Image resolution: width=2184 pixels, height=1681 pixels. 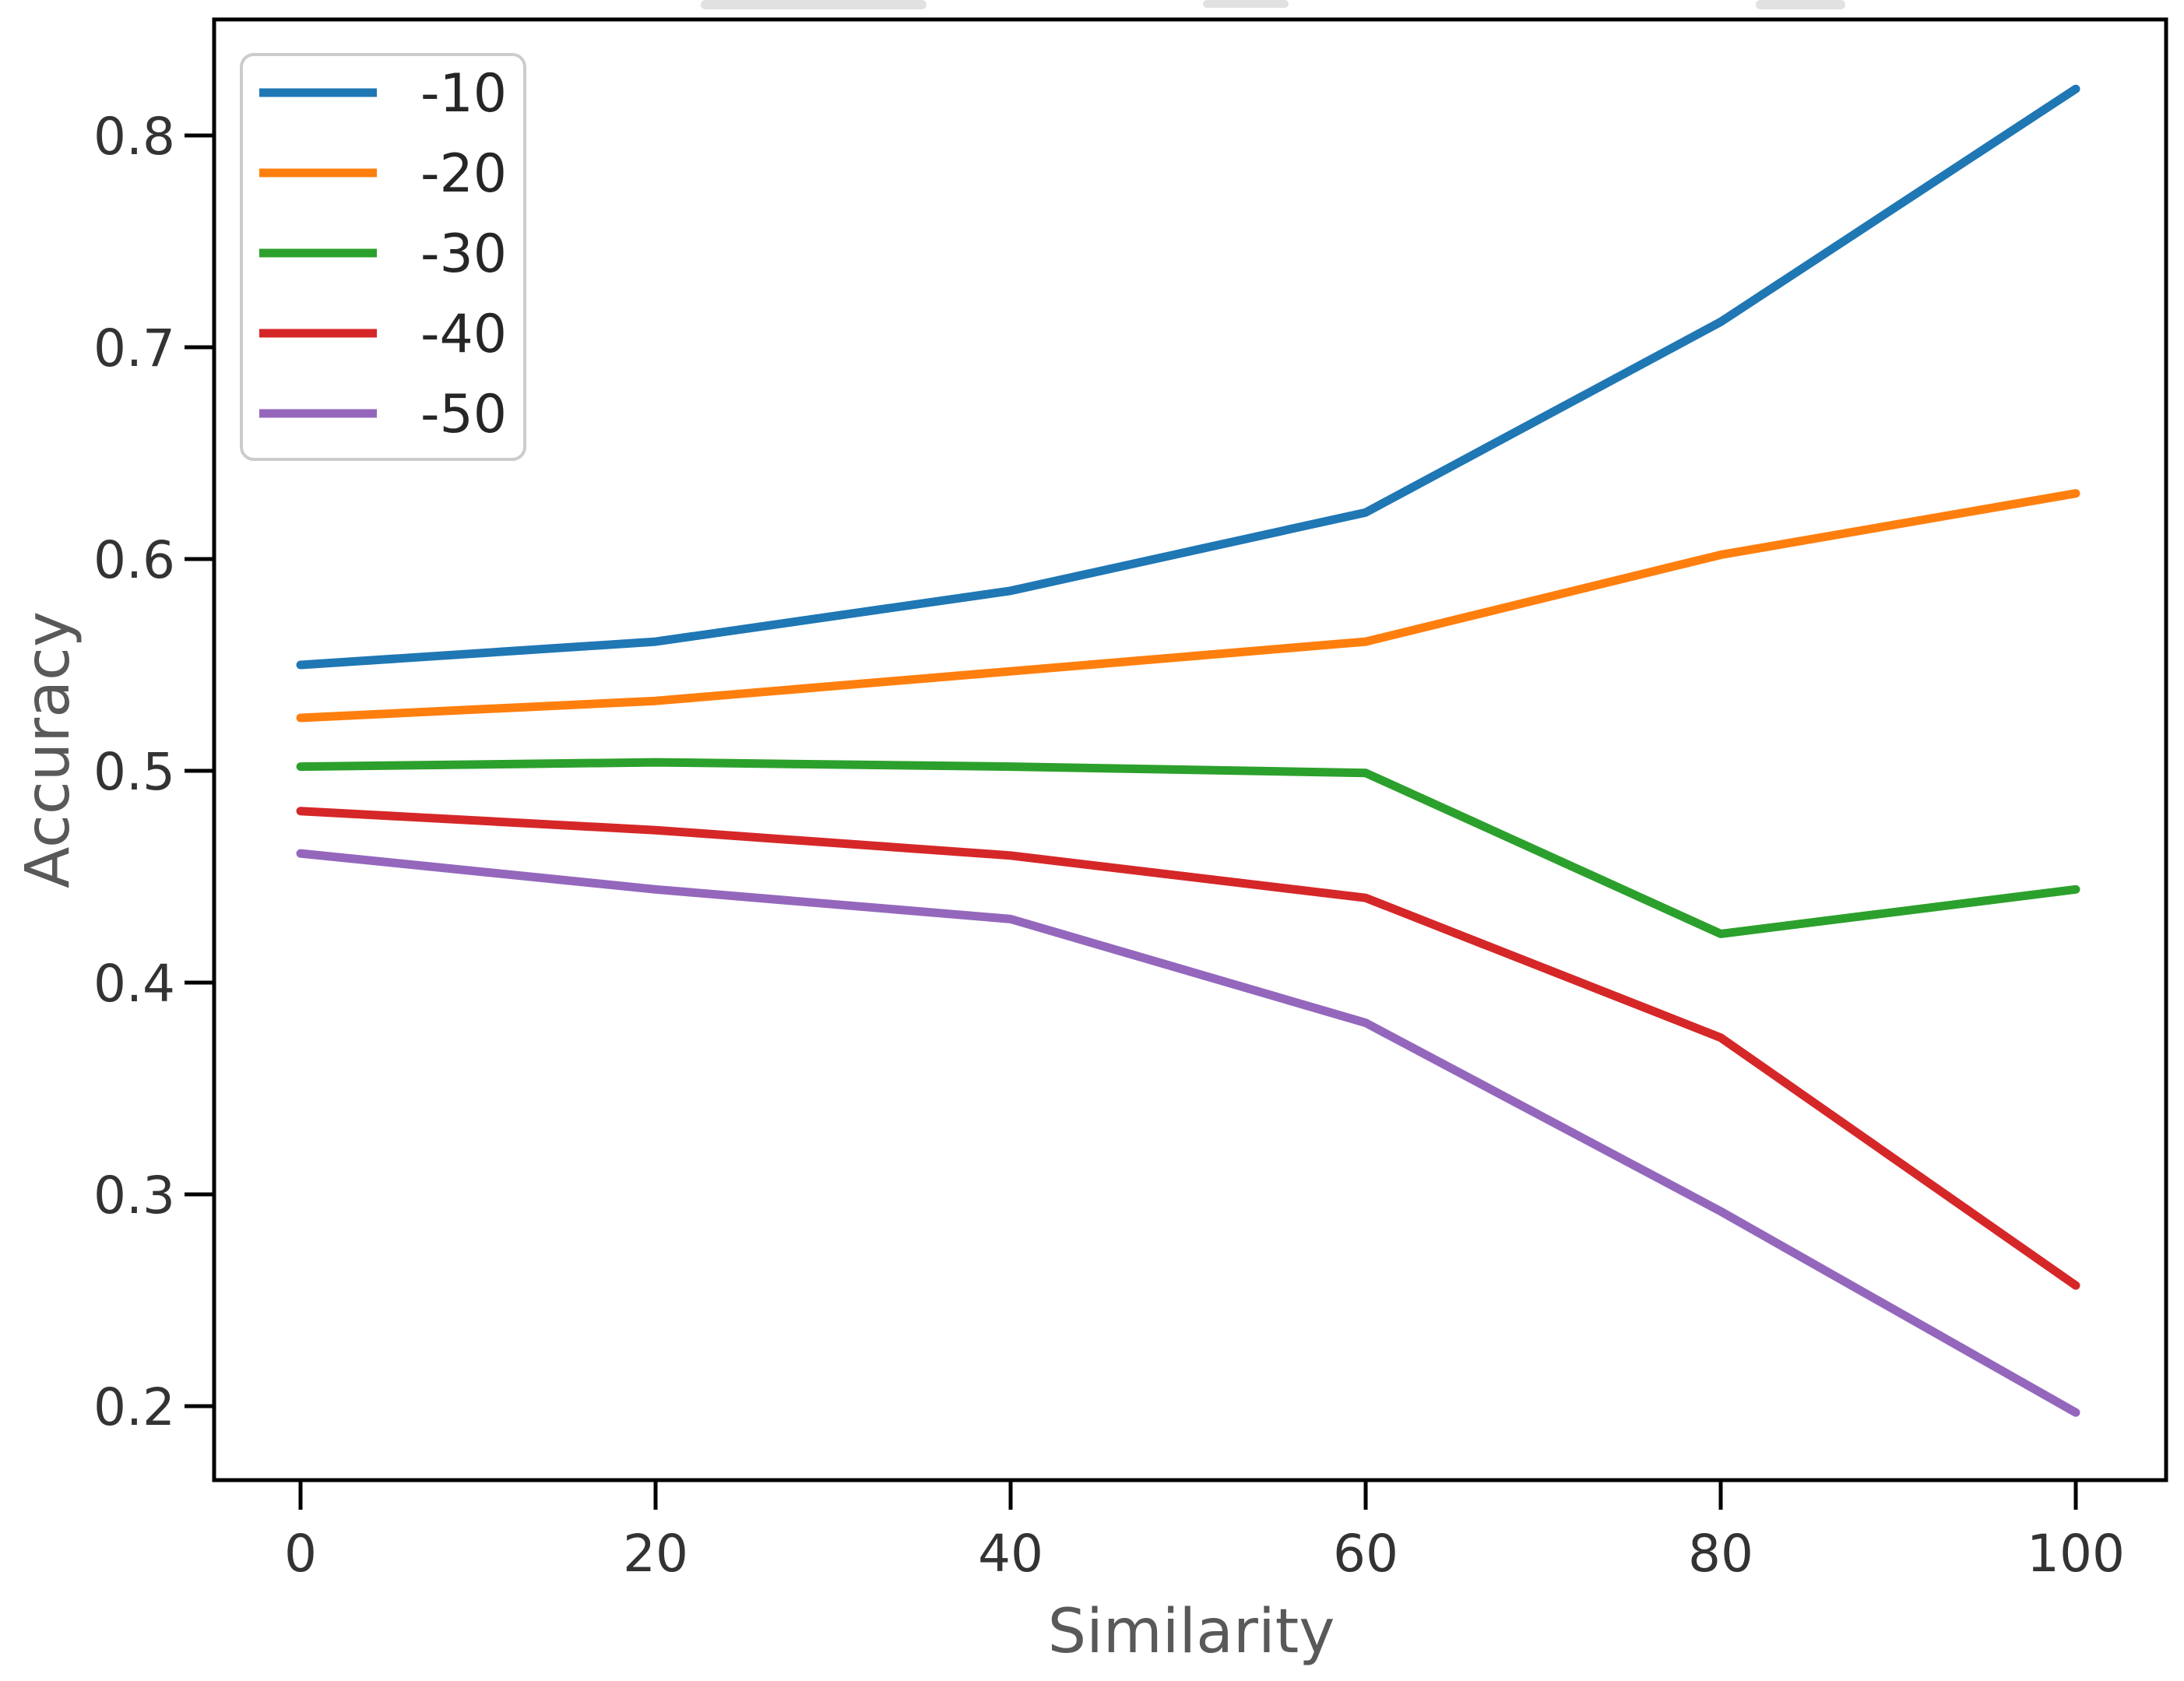 I want to click on y-tick-label: 0.8, so click(x=134, y=137).